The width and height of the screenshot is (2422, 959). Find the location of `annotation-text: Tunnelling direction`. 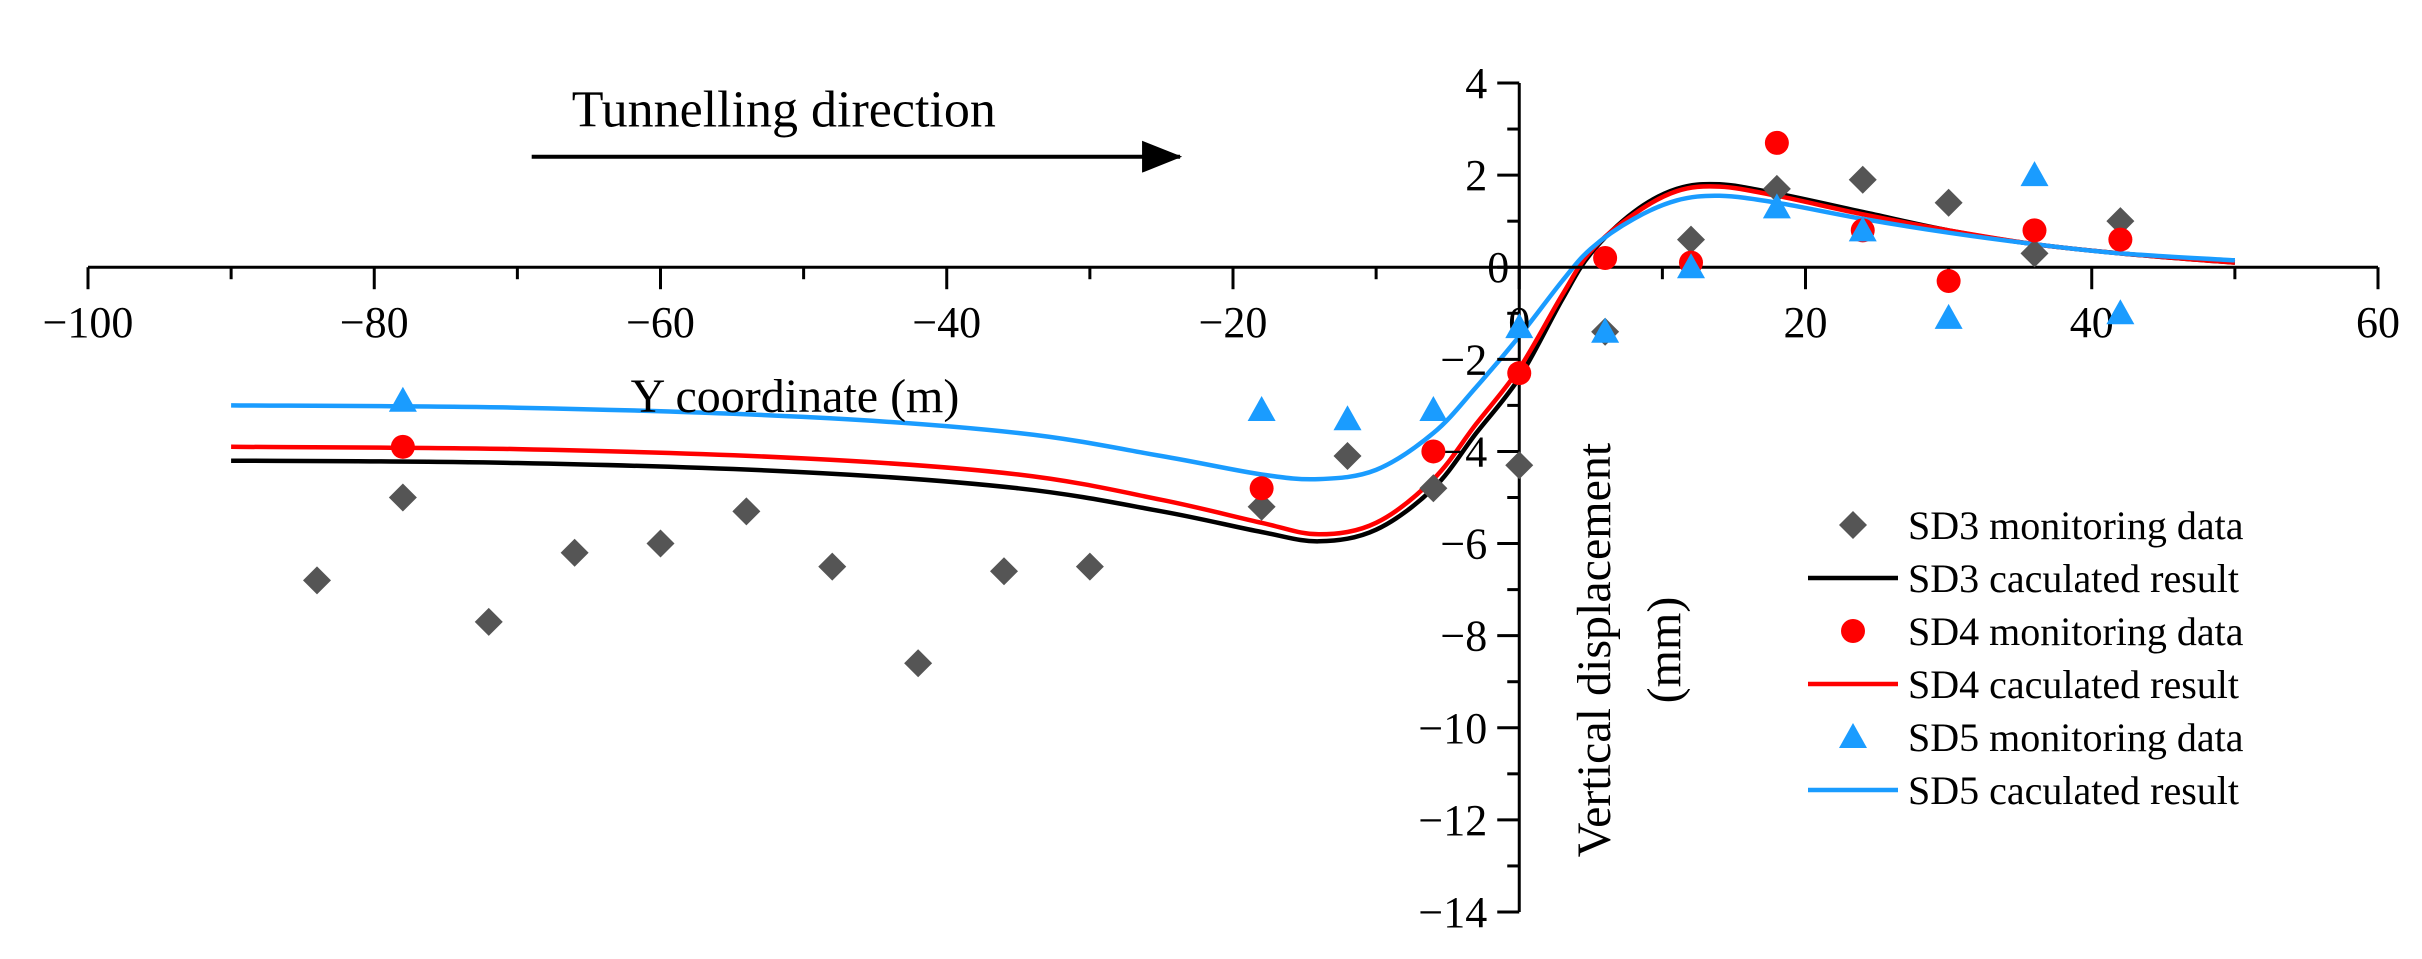

annotation-text: Tunnelling direction is located at coordinates (784, 110).